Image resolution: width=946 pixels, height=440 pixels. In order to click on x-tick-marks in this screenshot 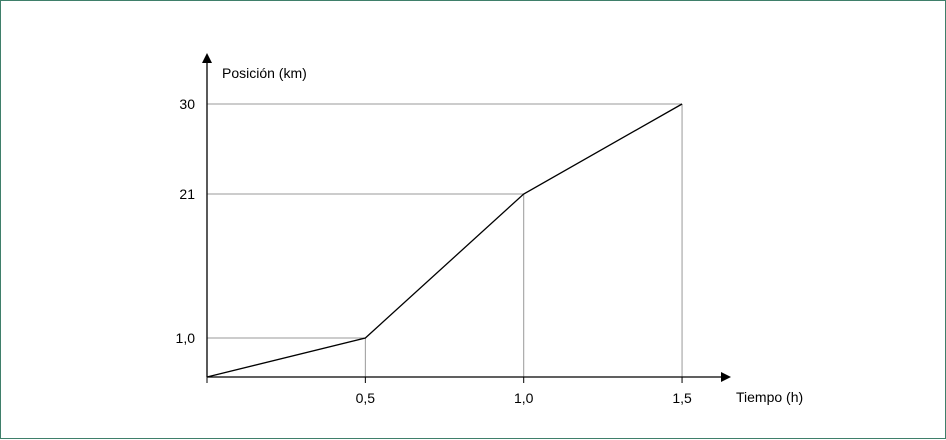, I will do `click(444, 380)`.